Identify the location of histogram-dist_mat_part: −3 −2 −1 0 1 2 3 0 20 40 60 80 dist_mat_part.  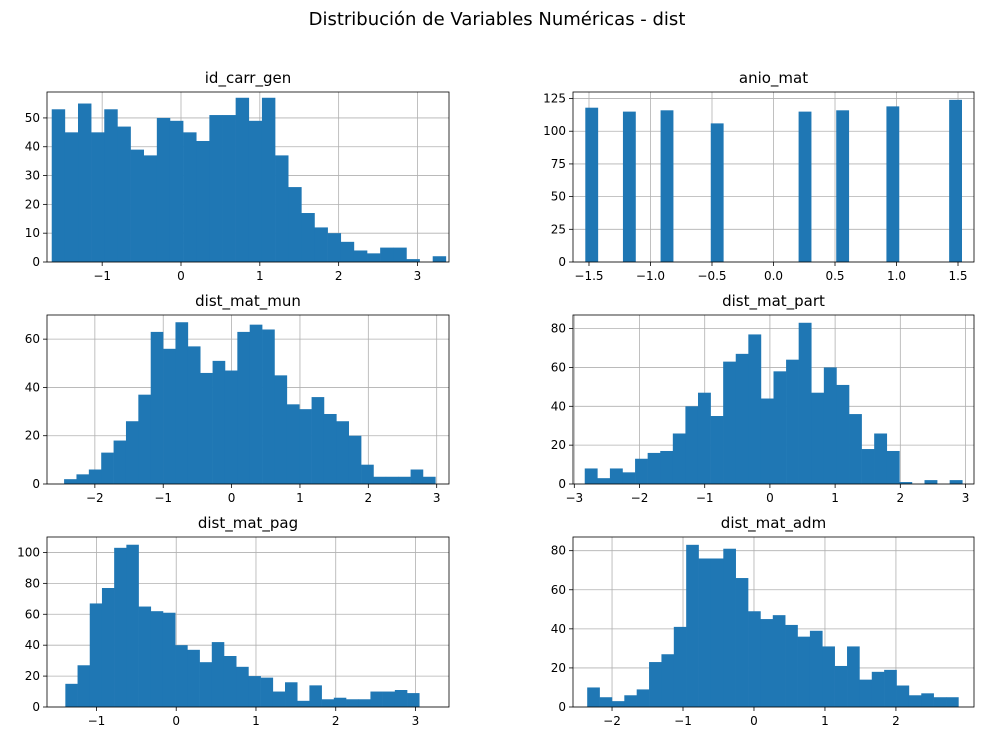
(763, 398).